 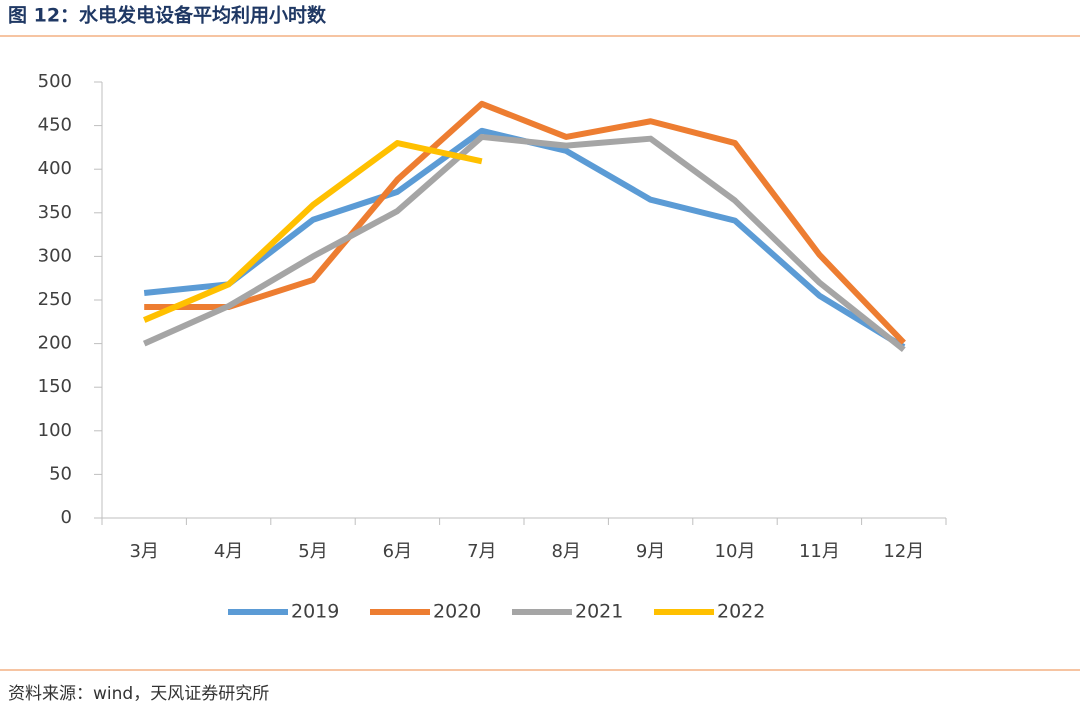 What do you see at coordinates (55, 386) in the screenshot?
I see `y-tick-label: 150` at bounding box center [55, 386].